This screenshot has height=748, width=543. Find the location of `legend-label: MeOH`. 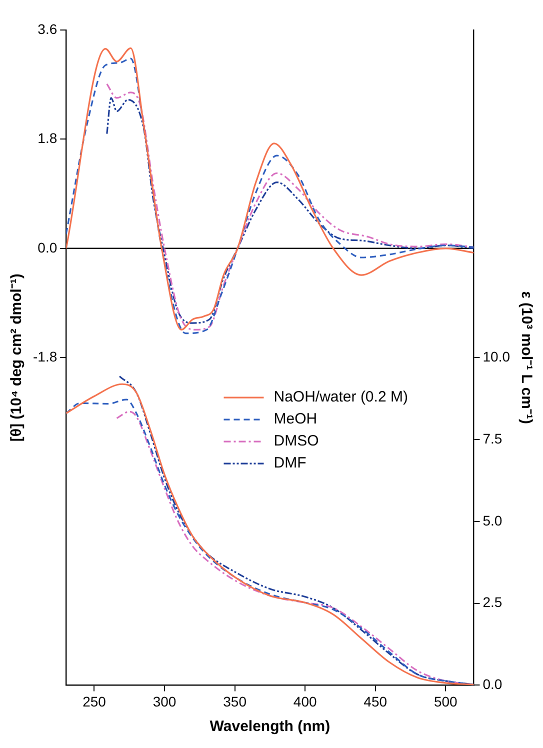

legend-label: MeOH is located at coordinates (296, 419).